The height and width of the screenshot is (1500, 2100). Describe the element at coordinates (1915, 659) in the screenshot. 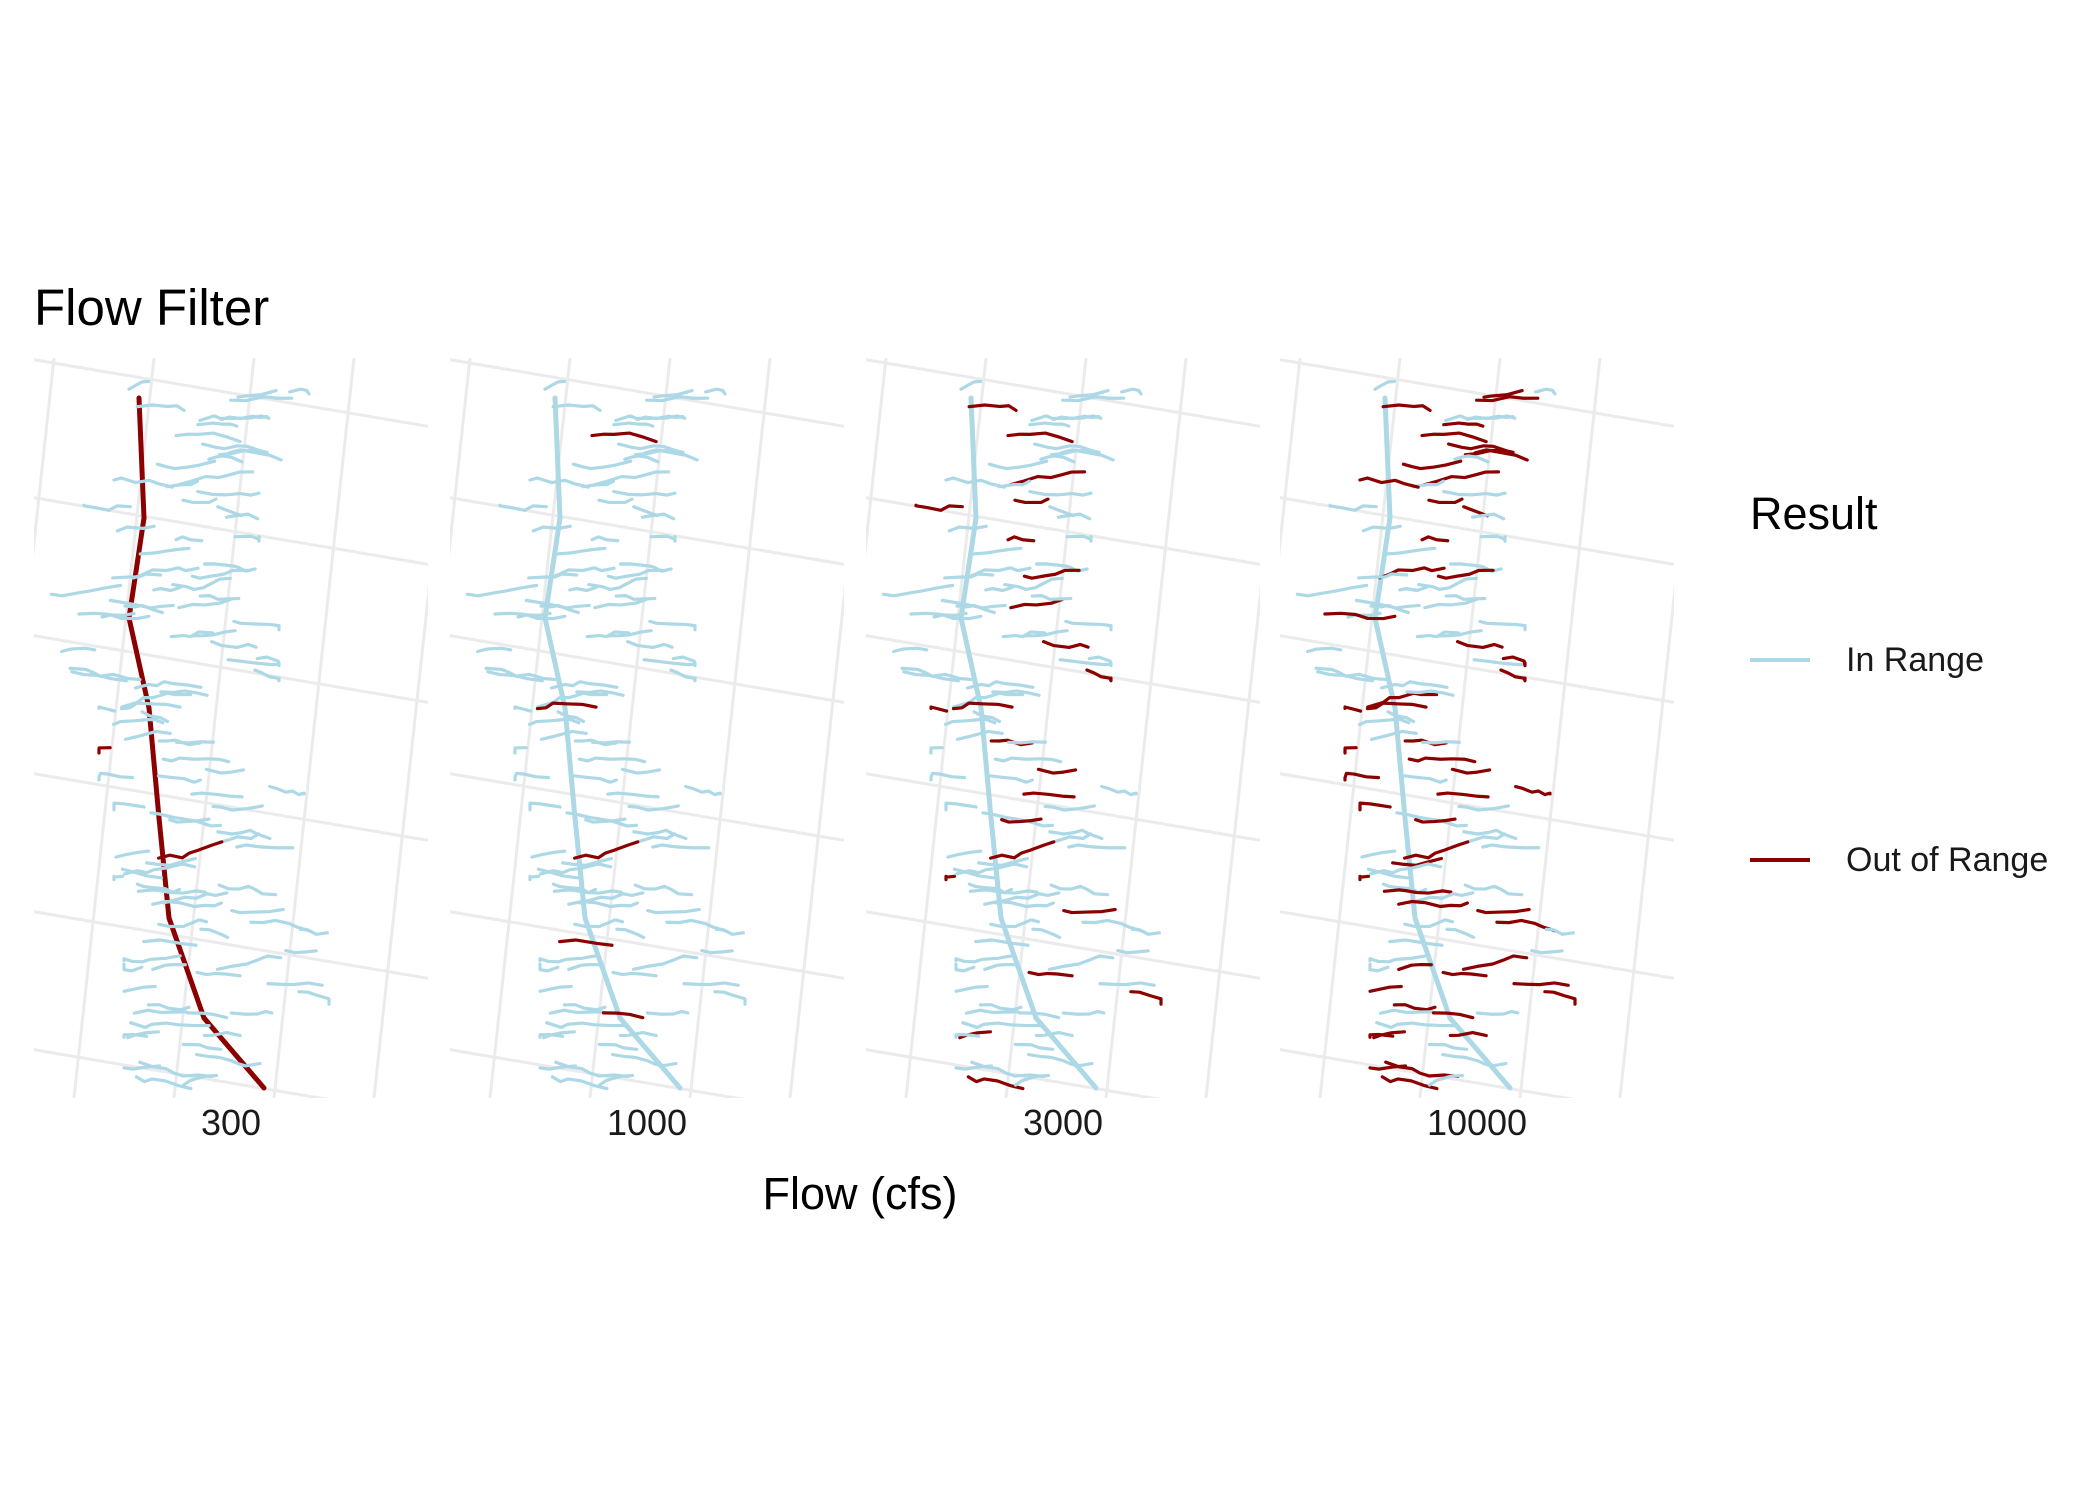

I see `legend-label: In Range` at that location.